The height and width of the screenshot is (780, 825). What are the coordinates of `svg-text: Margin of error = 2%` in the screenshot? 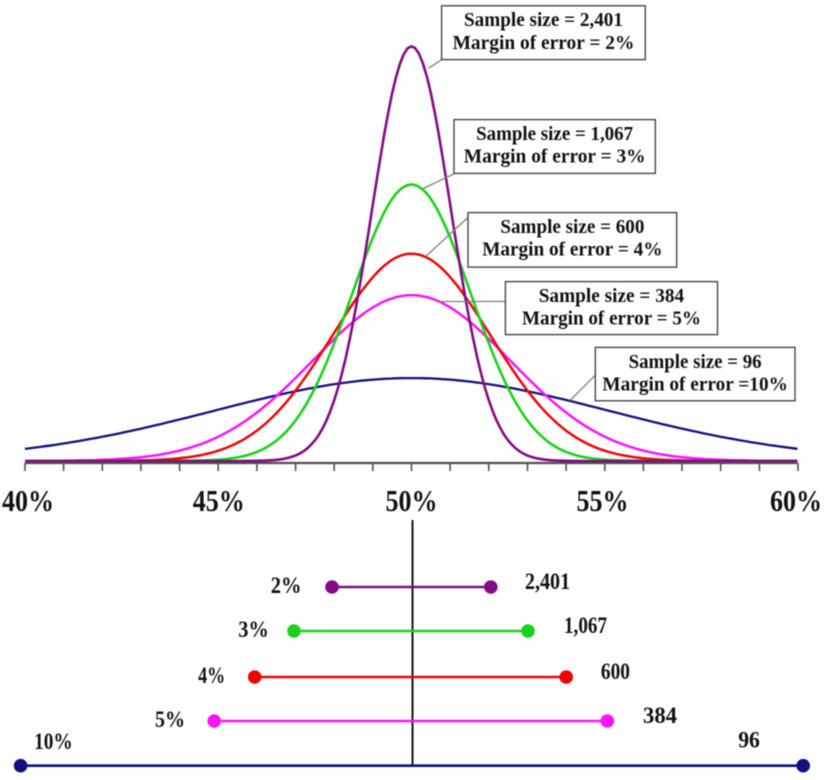 It's located at (544, 43).